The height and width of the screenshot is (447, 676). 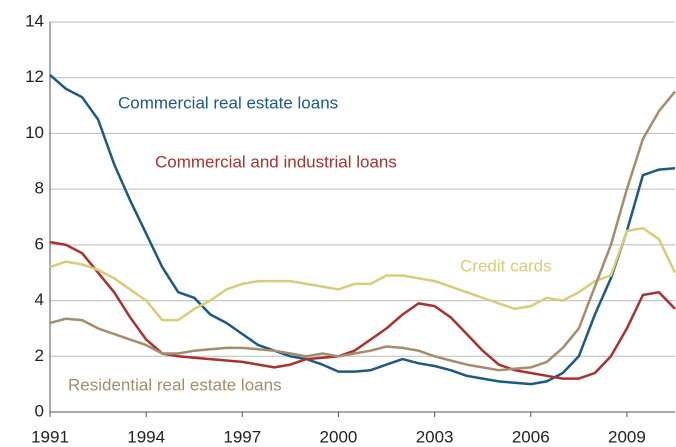 What do you see at coordinates (339, 436) in the screenshot?
I see `x-tick-label: 2000` at bounding box center [339, 436].